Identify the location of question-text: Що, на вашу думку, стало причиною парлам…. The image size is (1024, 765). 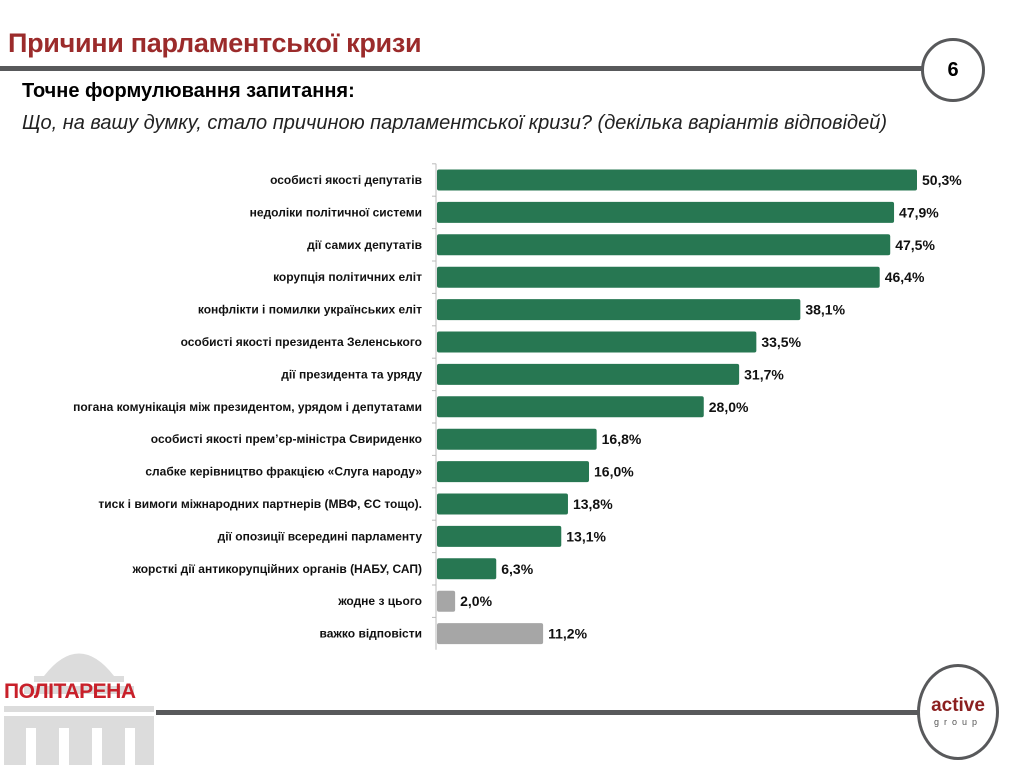
(454, 123).